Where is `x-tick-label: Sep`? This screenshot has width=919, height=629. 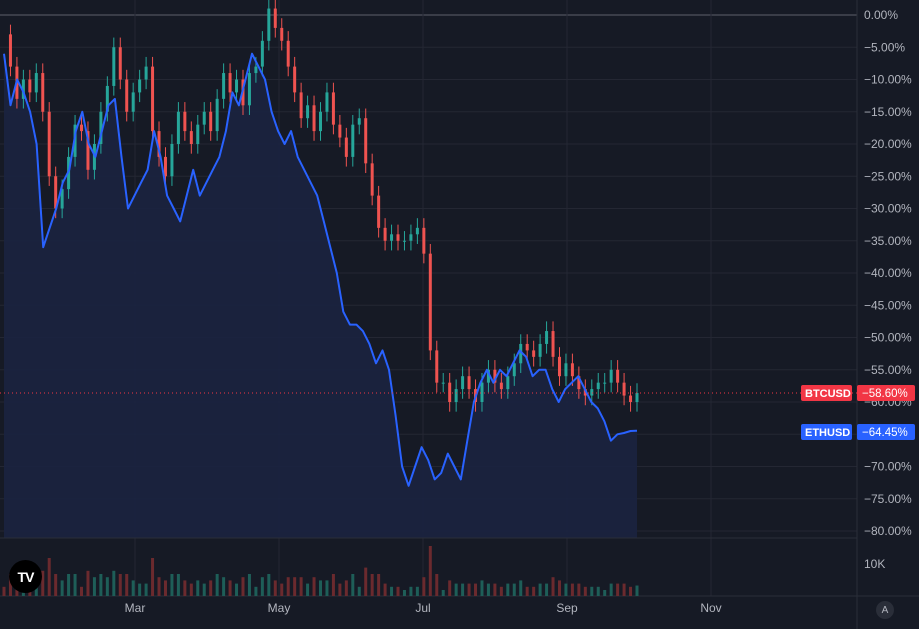
x-tick-label: Sep is located at coordinates (567, 608).